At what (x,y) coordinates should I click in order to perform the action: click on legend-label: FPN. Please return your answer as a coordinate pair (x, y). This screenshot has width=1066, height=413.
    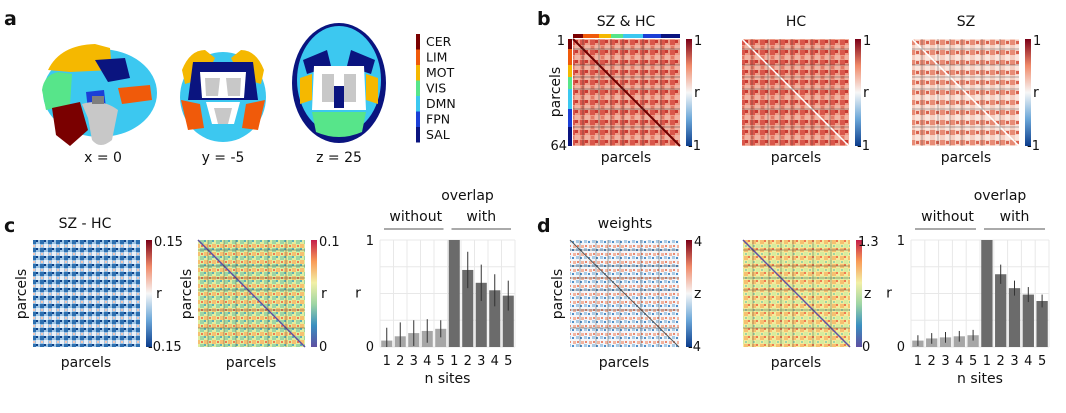
    Looking at the image, I should click on (438, 119).